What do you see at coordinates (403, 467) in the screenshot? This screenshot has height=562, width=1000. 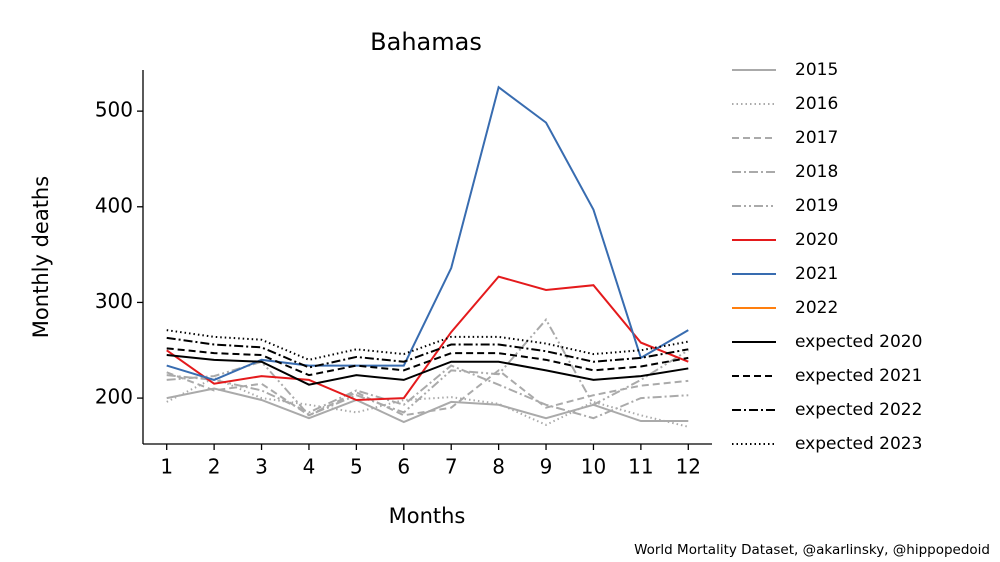 I see `x-tick-label: 6` at bounding box center [403, 467].